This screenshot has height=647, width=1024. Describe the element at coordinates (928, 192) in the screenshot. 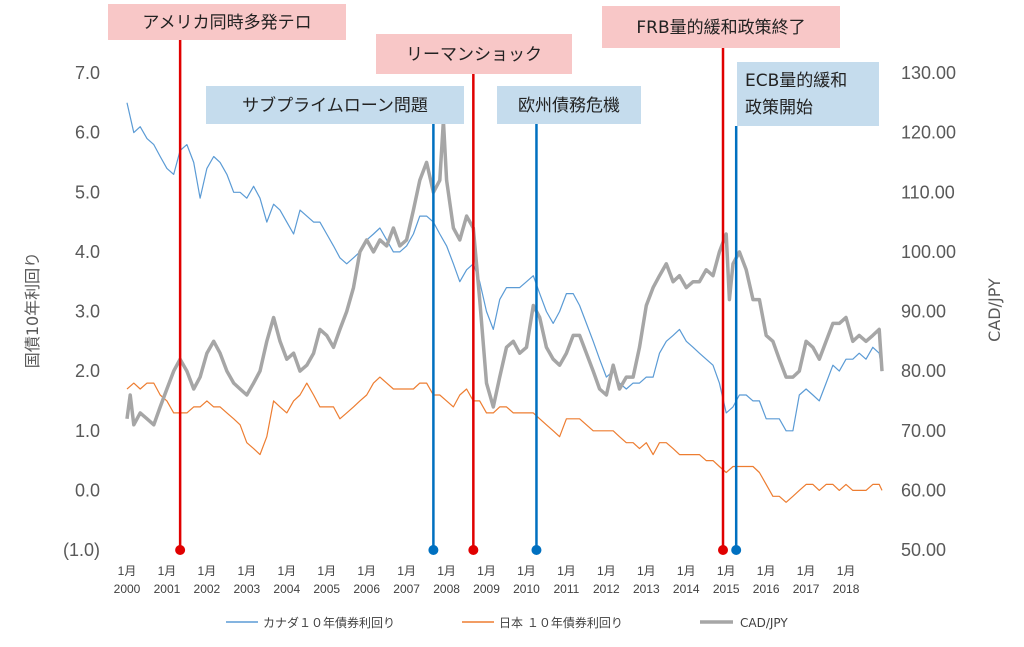

I see `right-tick-label: 110.00` at that location.